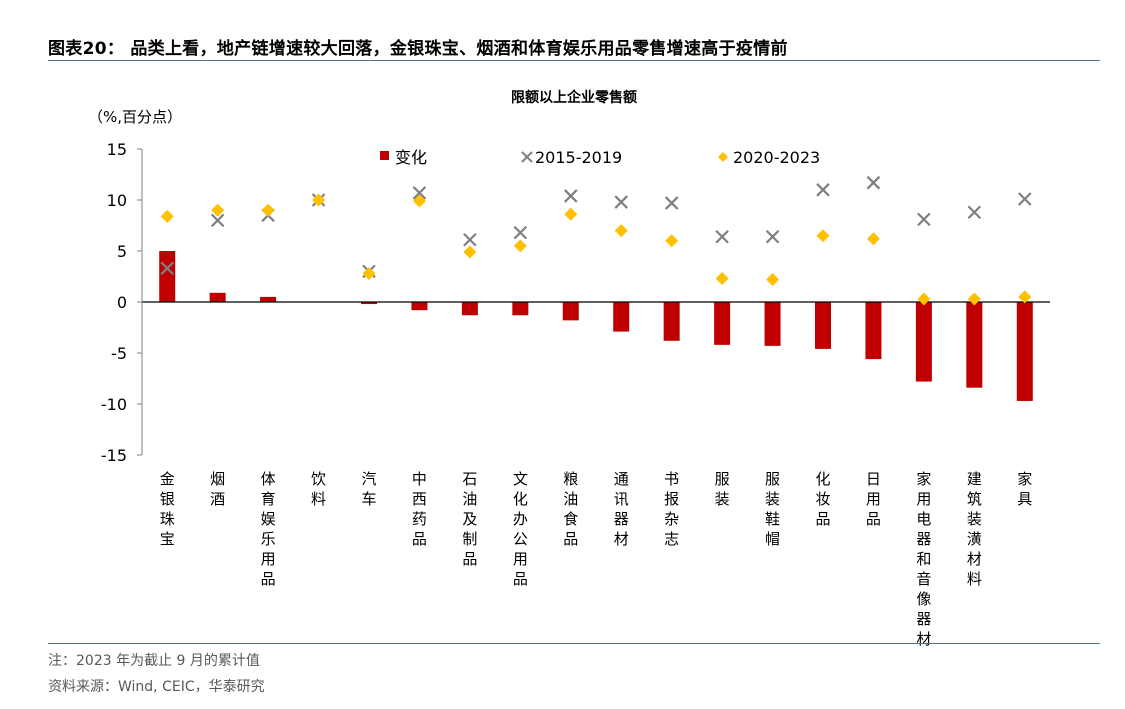 This screenshot has width=1125, height=709. What do you see at coordinates (419, 509) in the screenshot?
I see `x-tick-label: 中西药品` at bounding box center [419, 509].